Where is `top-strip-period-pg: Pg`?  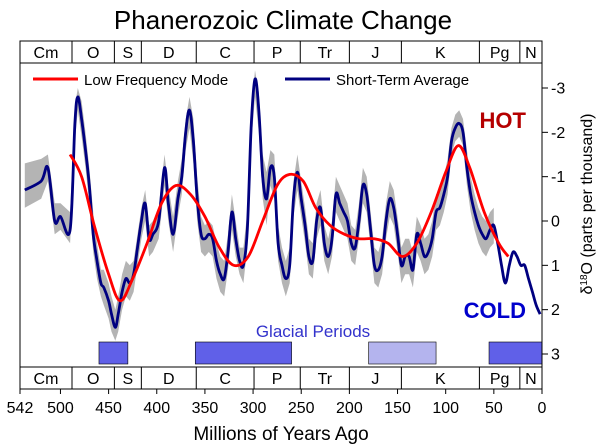
top-strip-period-pg: Pg is located at coordinates (500, 53).